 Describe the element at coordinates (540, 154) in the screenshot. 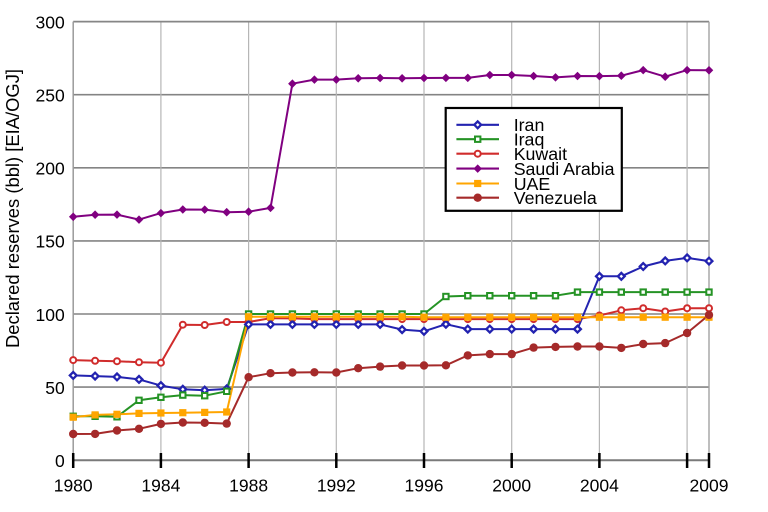

I see `svg-text: Kuwait` at that location.